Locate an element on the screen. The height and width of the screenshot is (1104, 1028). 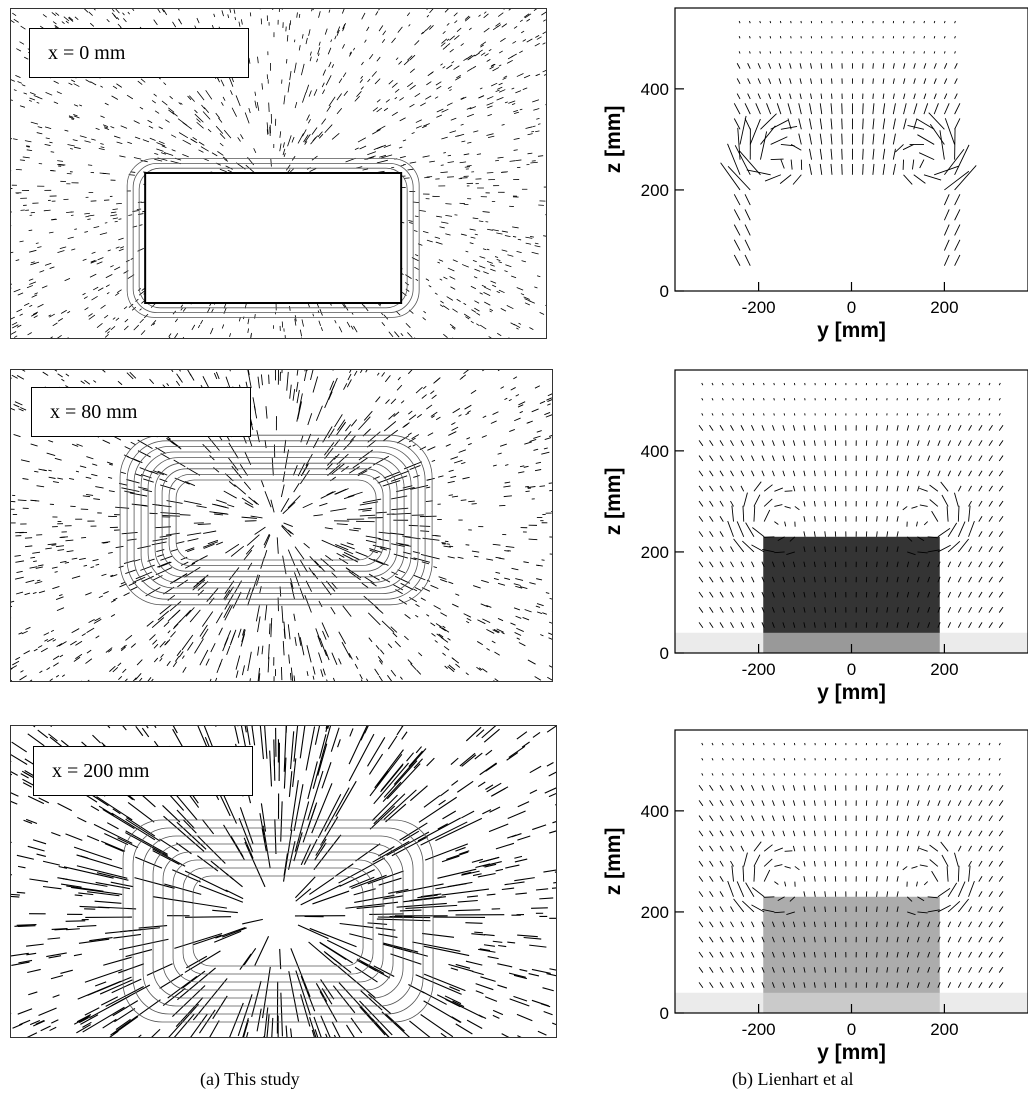
section-label-2: x = 200 mm is located at coordinates (143, 771).